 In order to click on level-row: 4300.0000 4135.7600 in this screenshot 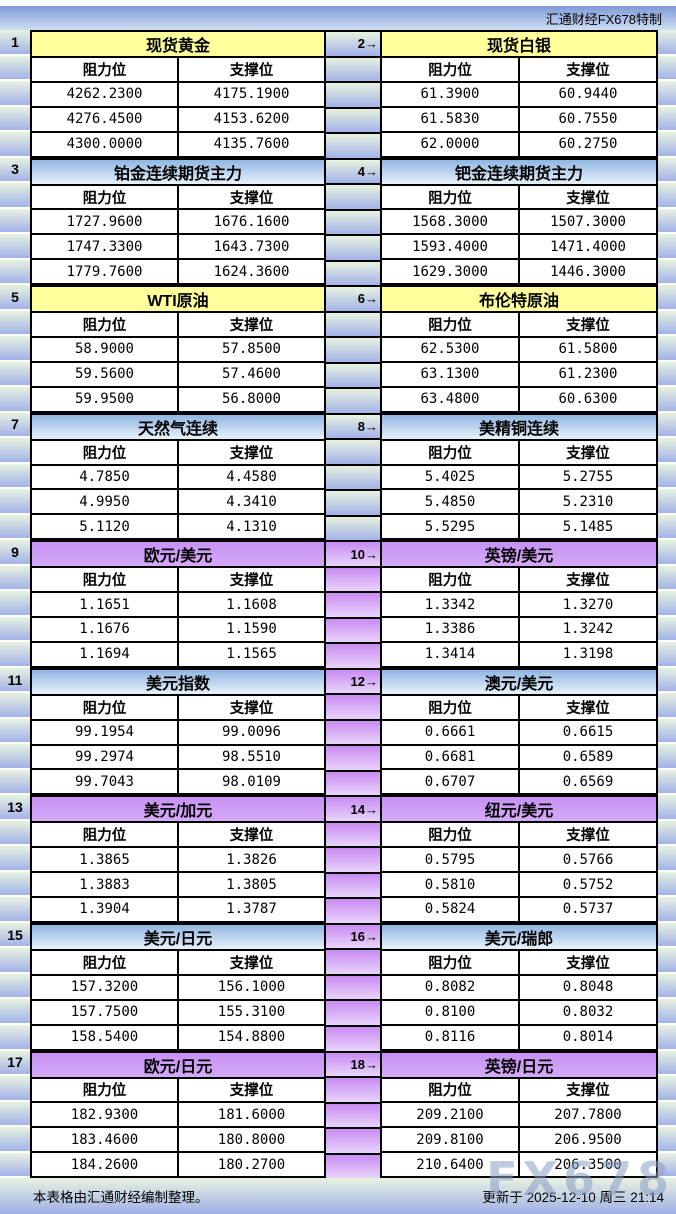, I will do `click(178, 143)`.